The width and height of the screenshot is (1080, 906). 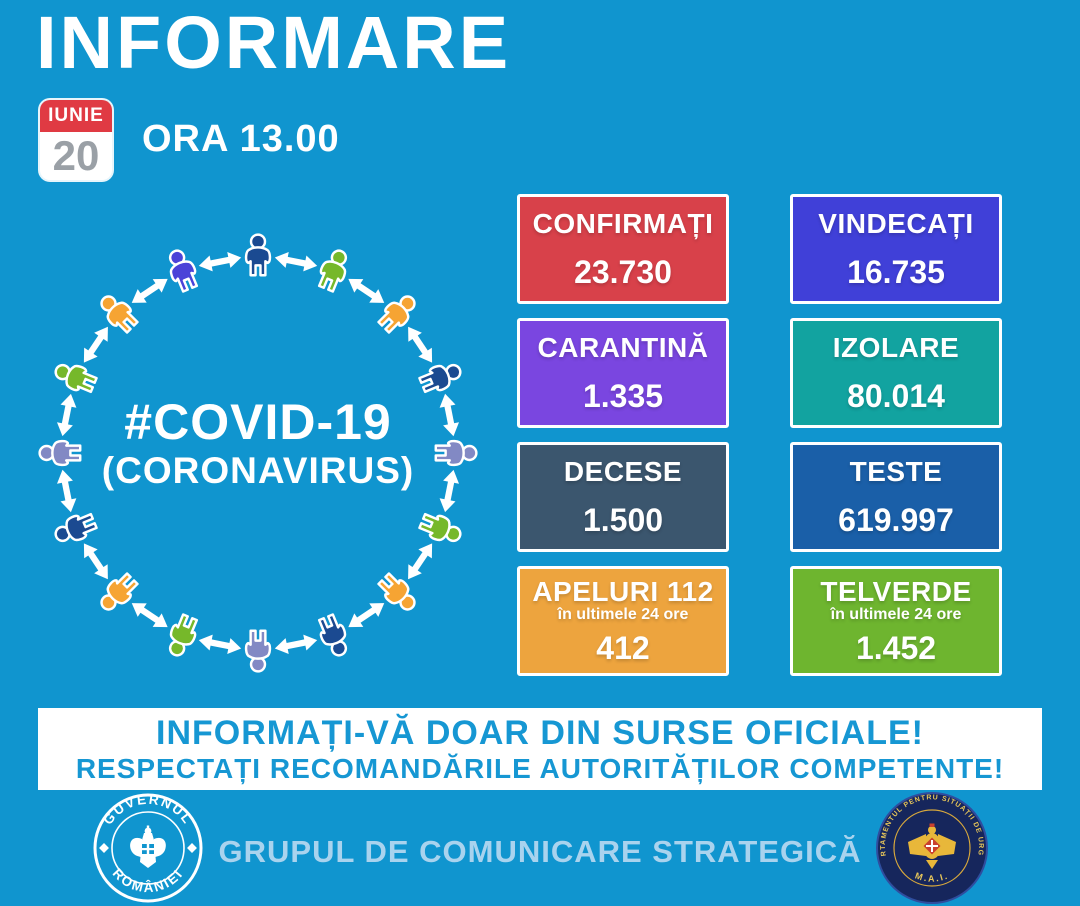 What do you see at coordinates (896, 471) in the screenshot?
I see `stat-label: TESTE` at bounding box center [896, 471].